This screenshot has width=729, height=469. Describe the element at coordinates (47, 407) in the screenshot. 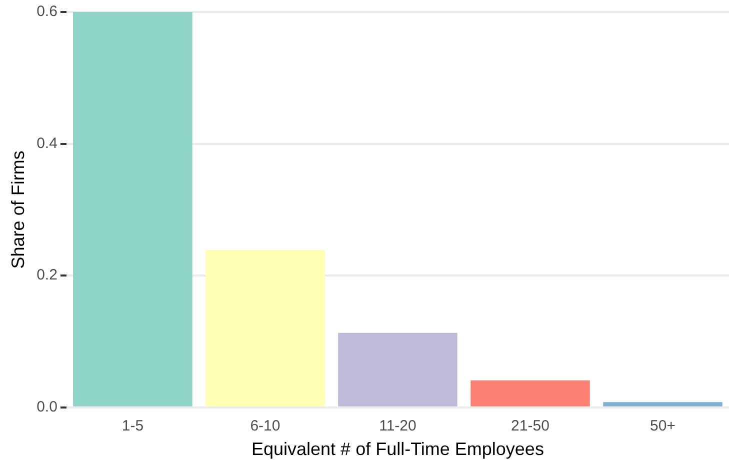

I see `y-tick-label: 0.0` at that location.